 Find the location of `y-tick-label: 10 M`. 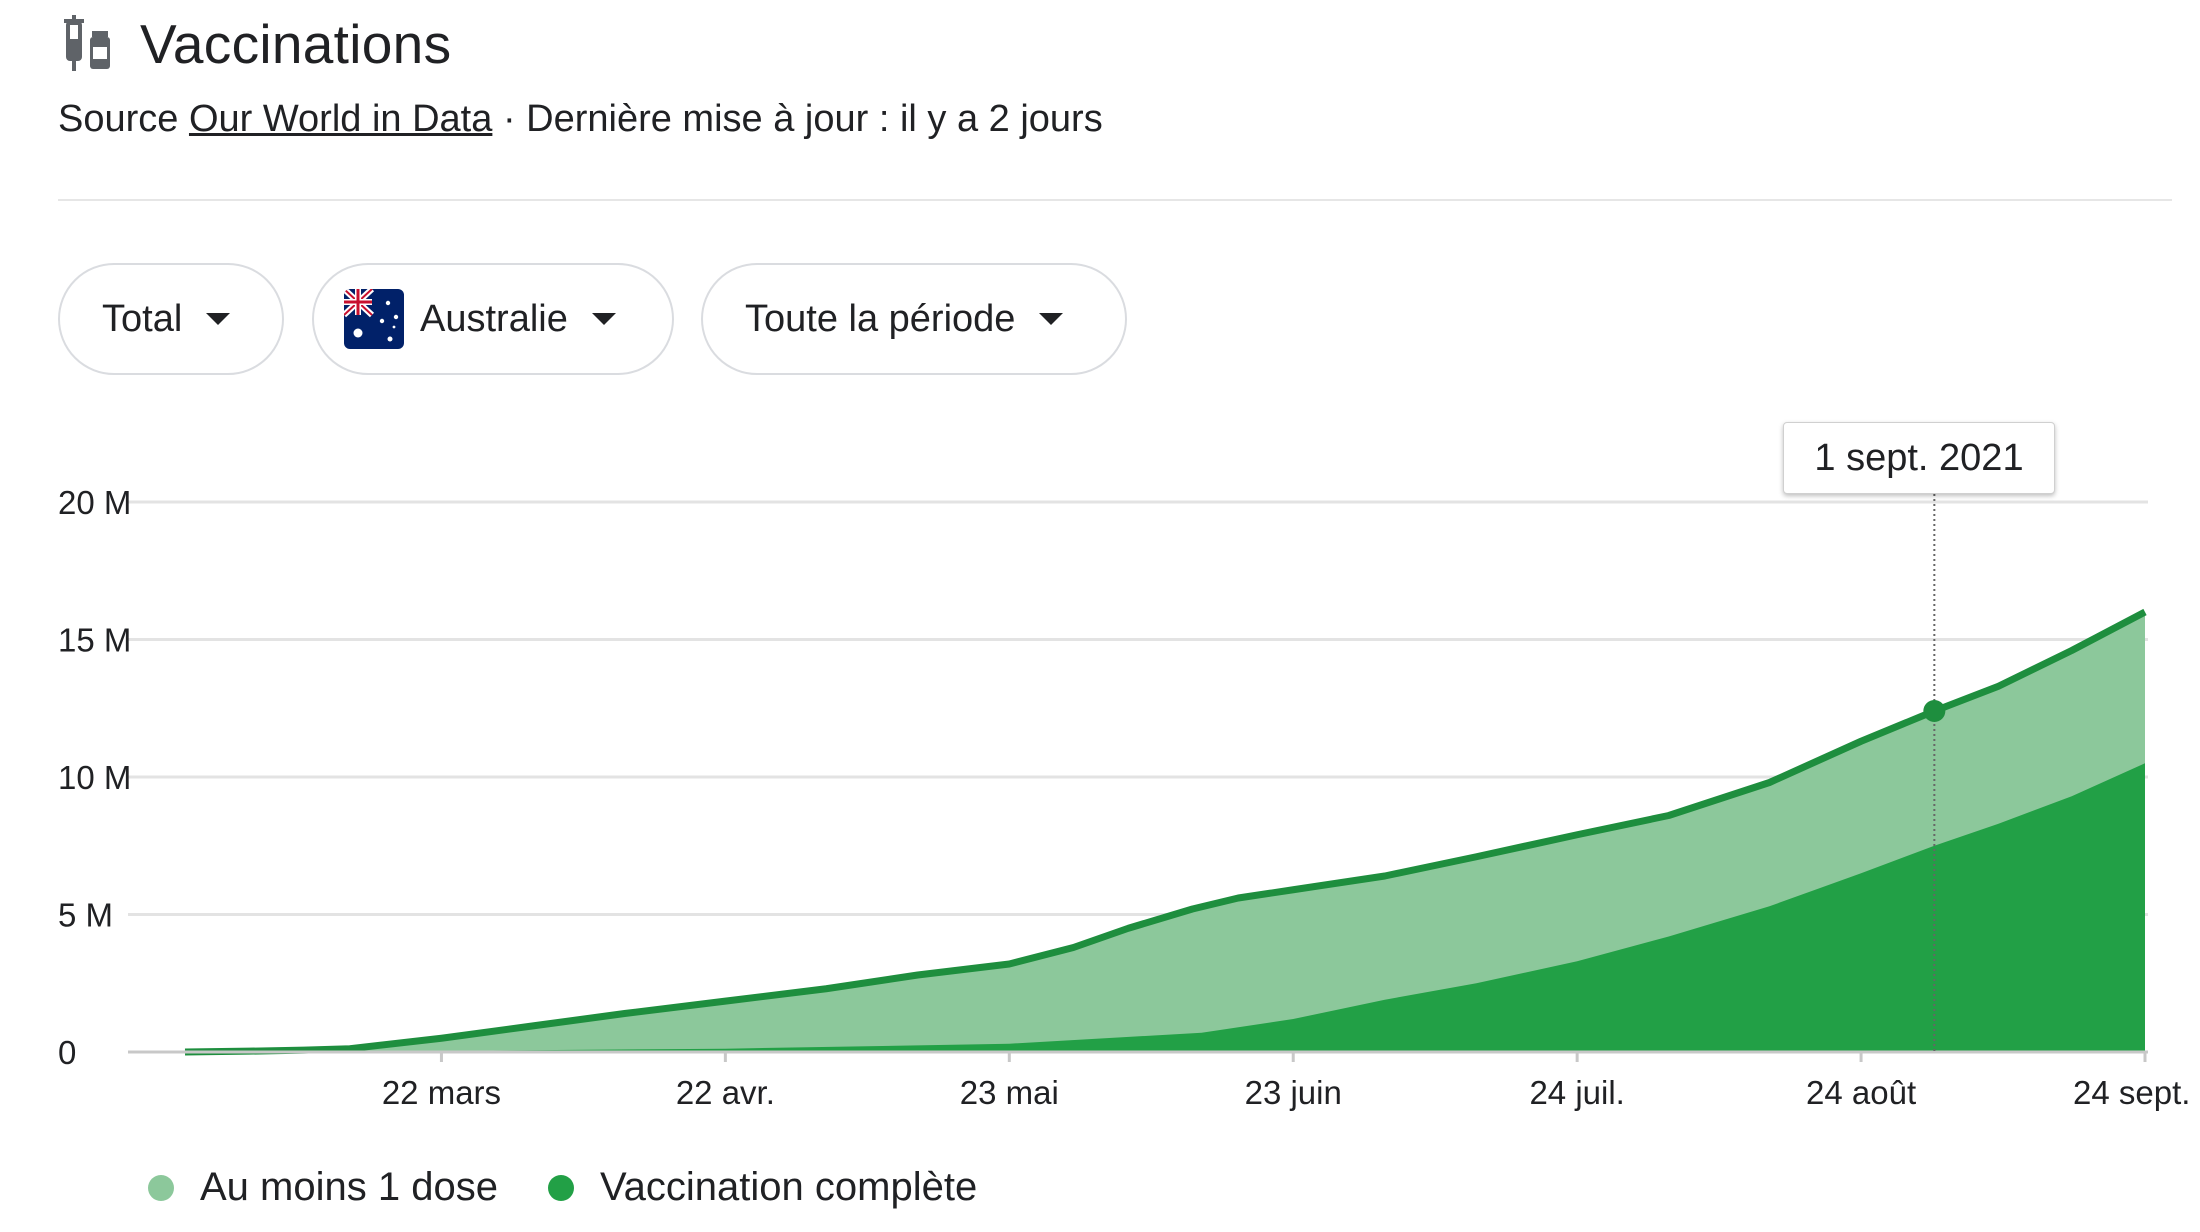

y-tick-label: 10 M is located at coordinates (94, 777).